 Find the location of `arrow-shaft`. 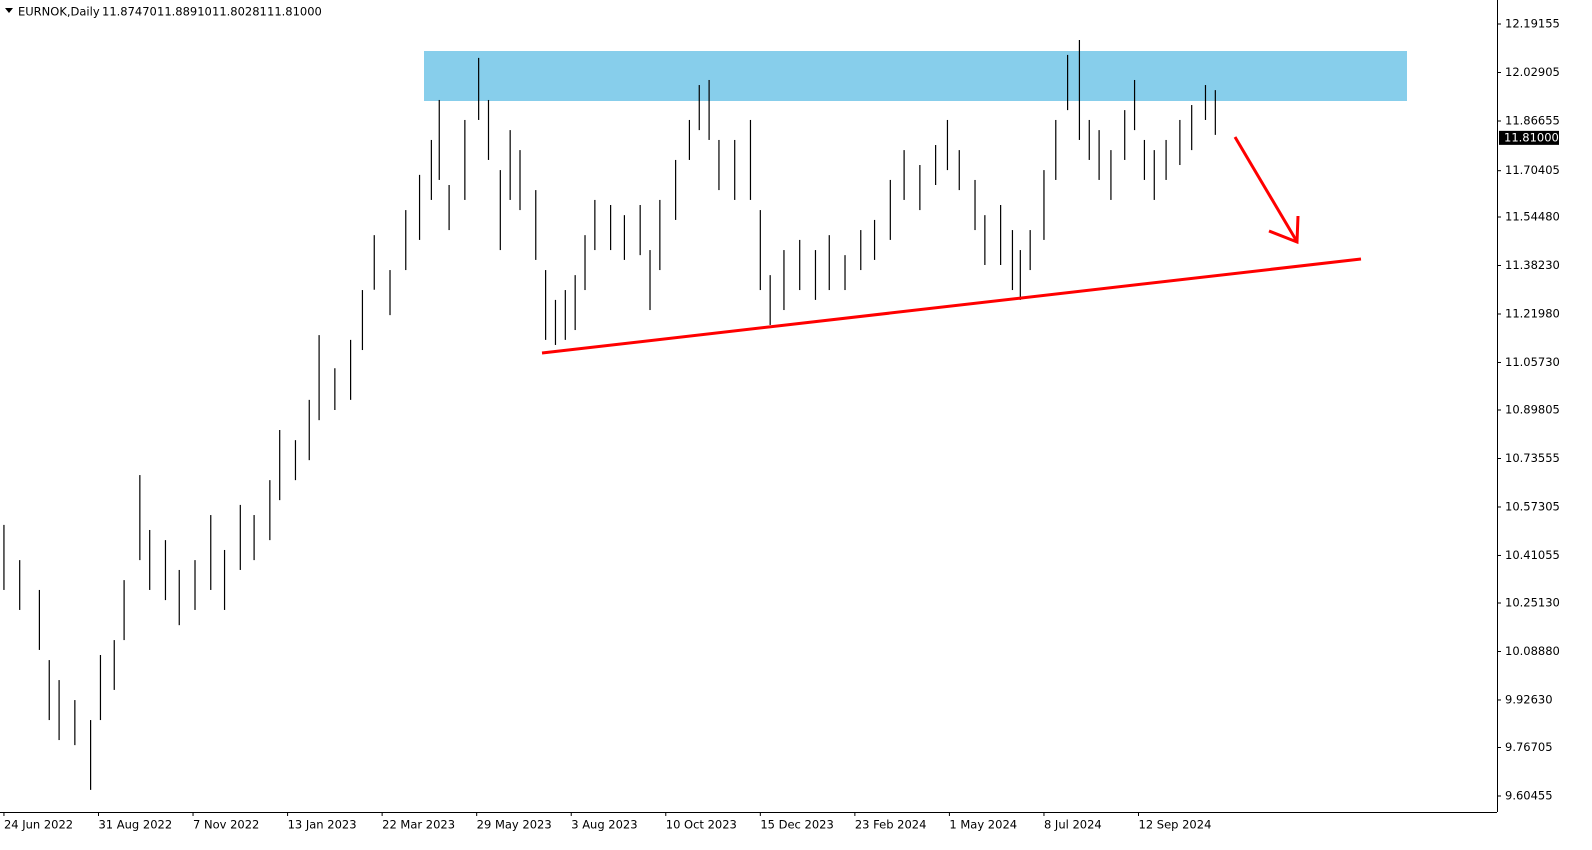

arrow-shaft is located at coordinates (1265, 188).